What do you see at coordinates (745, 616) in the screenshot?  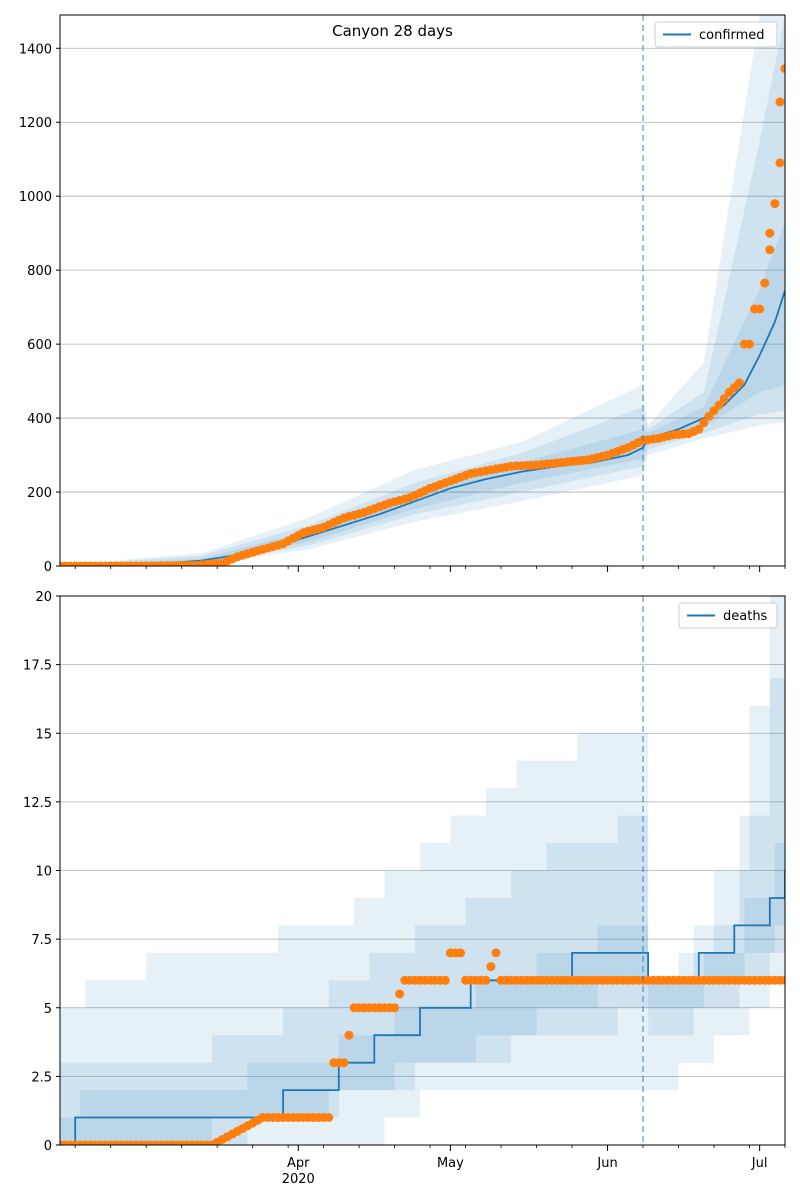 I see `legend-label: deaths` at bounding box center [745, 616].